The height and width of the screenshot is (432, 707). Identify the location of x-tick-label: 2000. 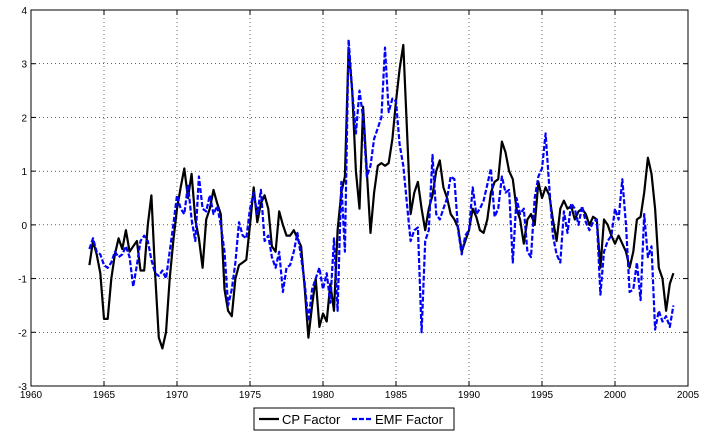
(615, 395).